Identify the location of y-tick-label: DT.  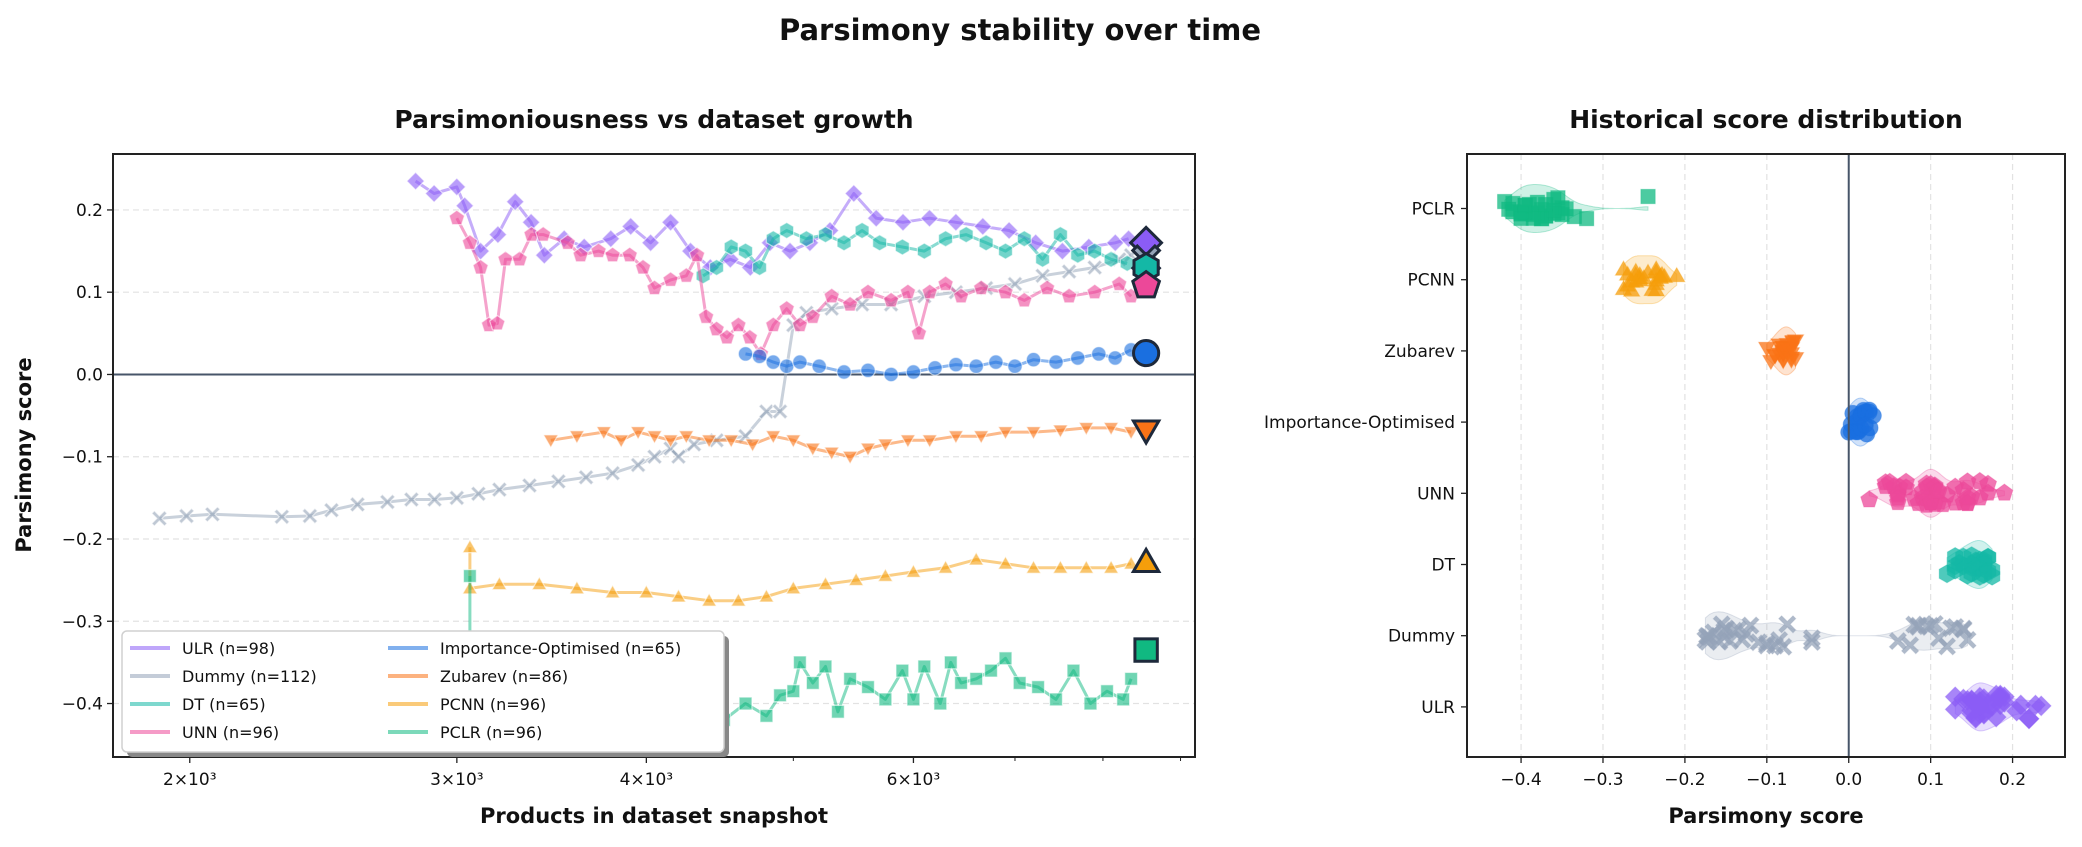
(1444, 566).